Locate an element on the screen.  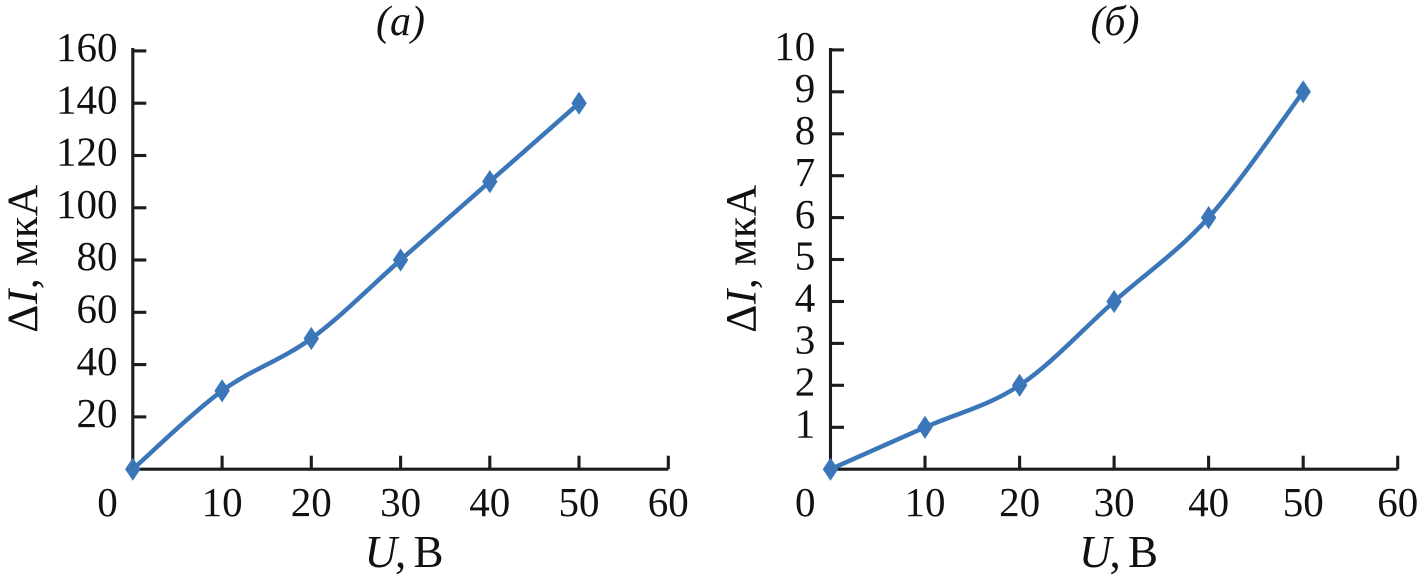
svg-text: 100 is located at coordinates (87, 204).